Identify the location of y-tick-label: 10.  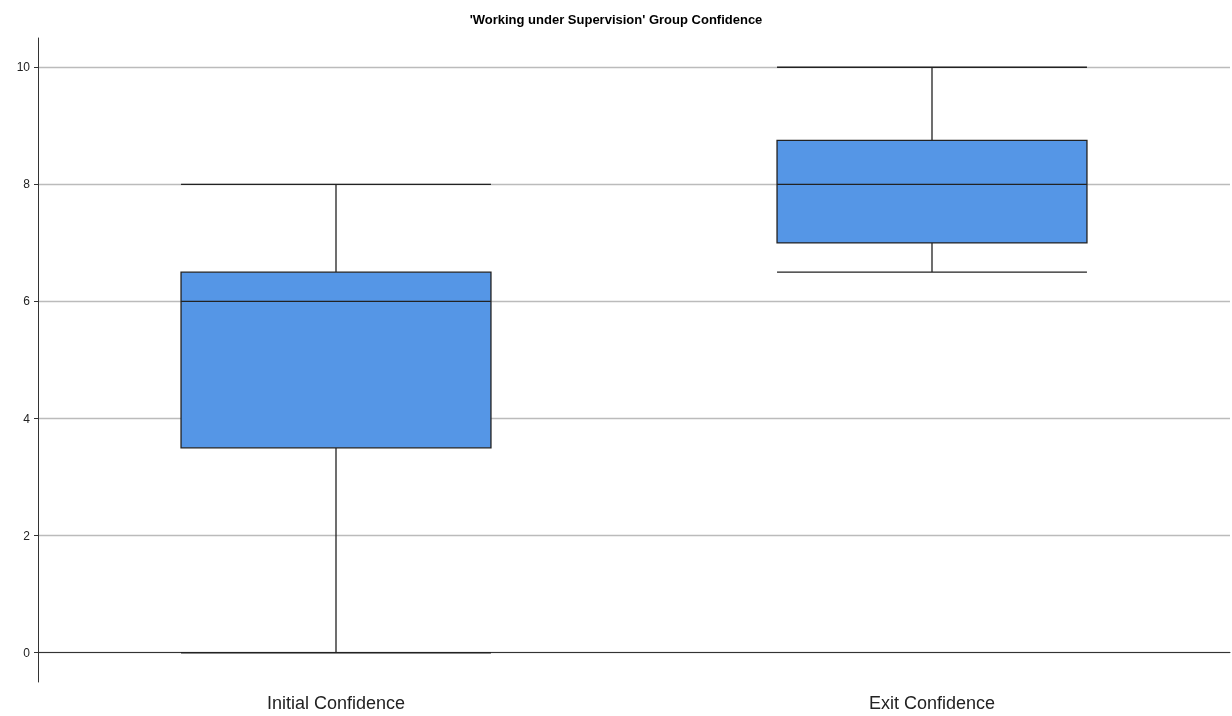
(23, 67).